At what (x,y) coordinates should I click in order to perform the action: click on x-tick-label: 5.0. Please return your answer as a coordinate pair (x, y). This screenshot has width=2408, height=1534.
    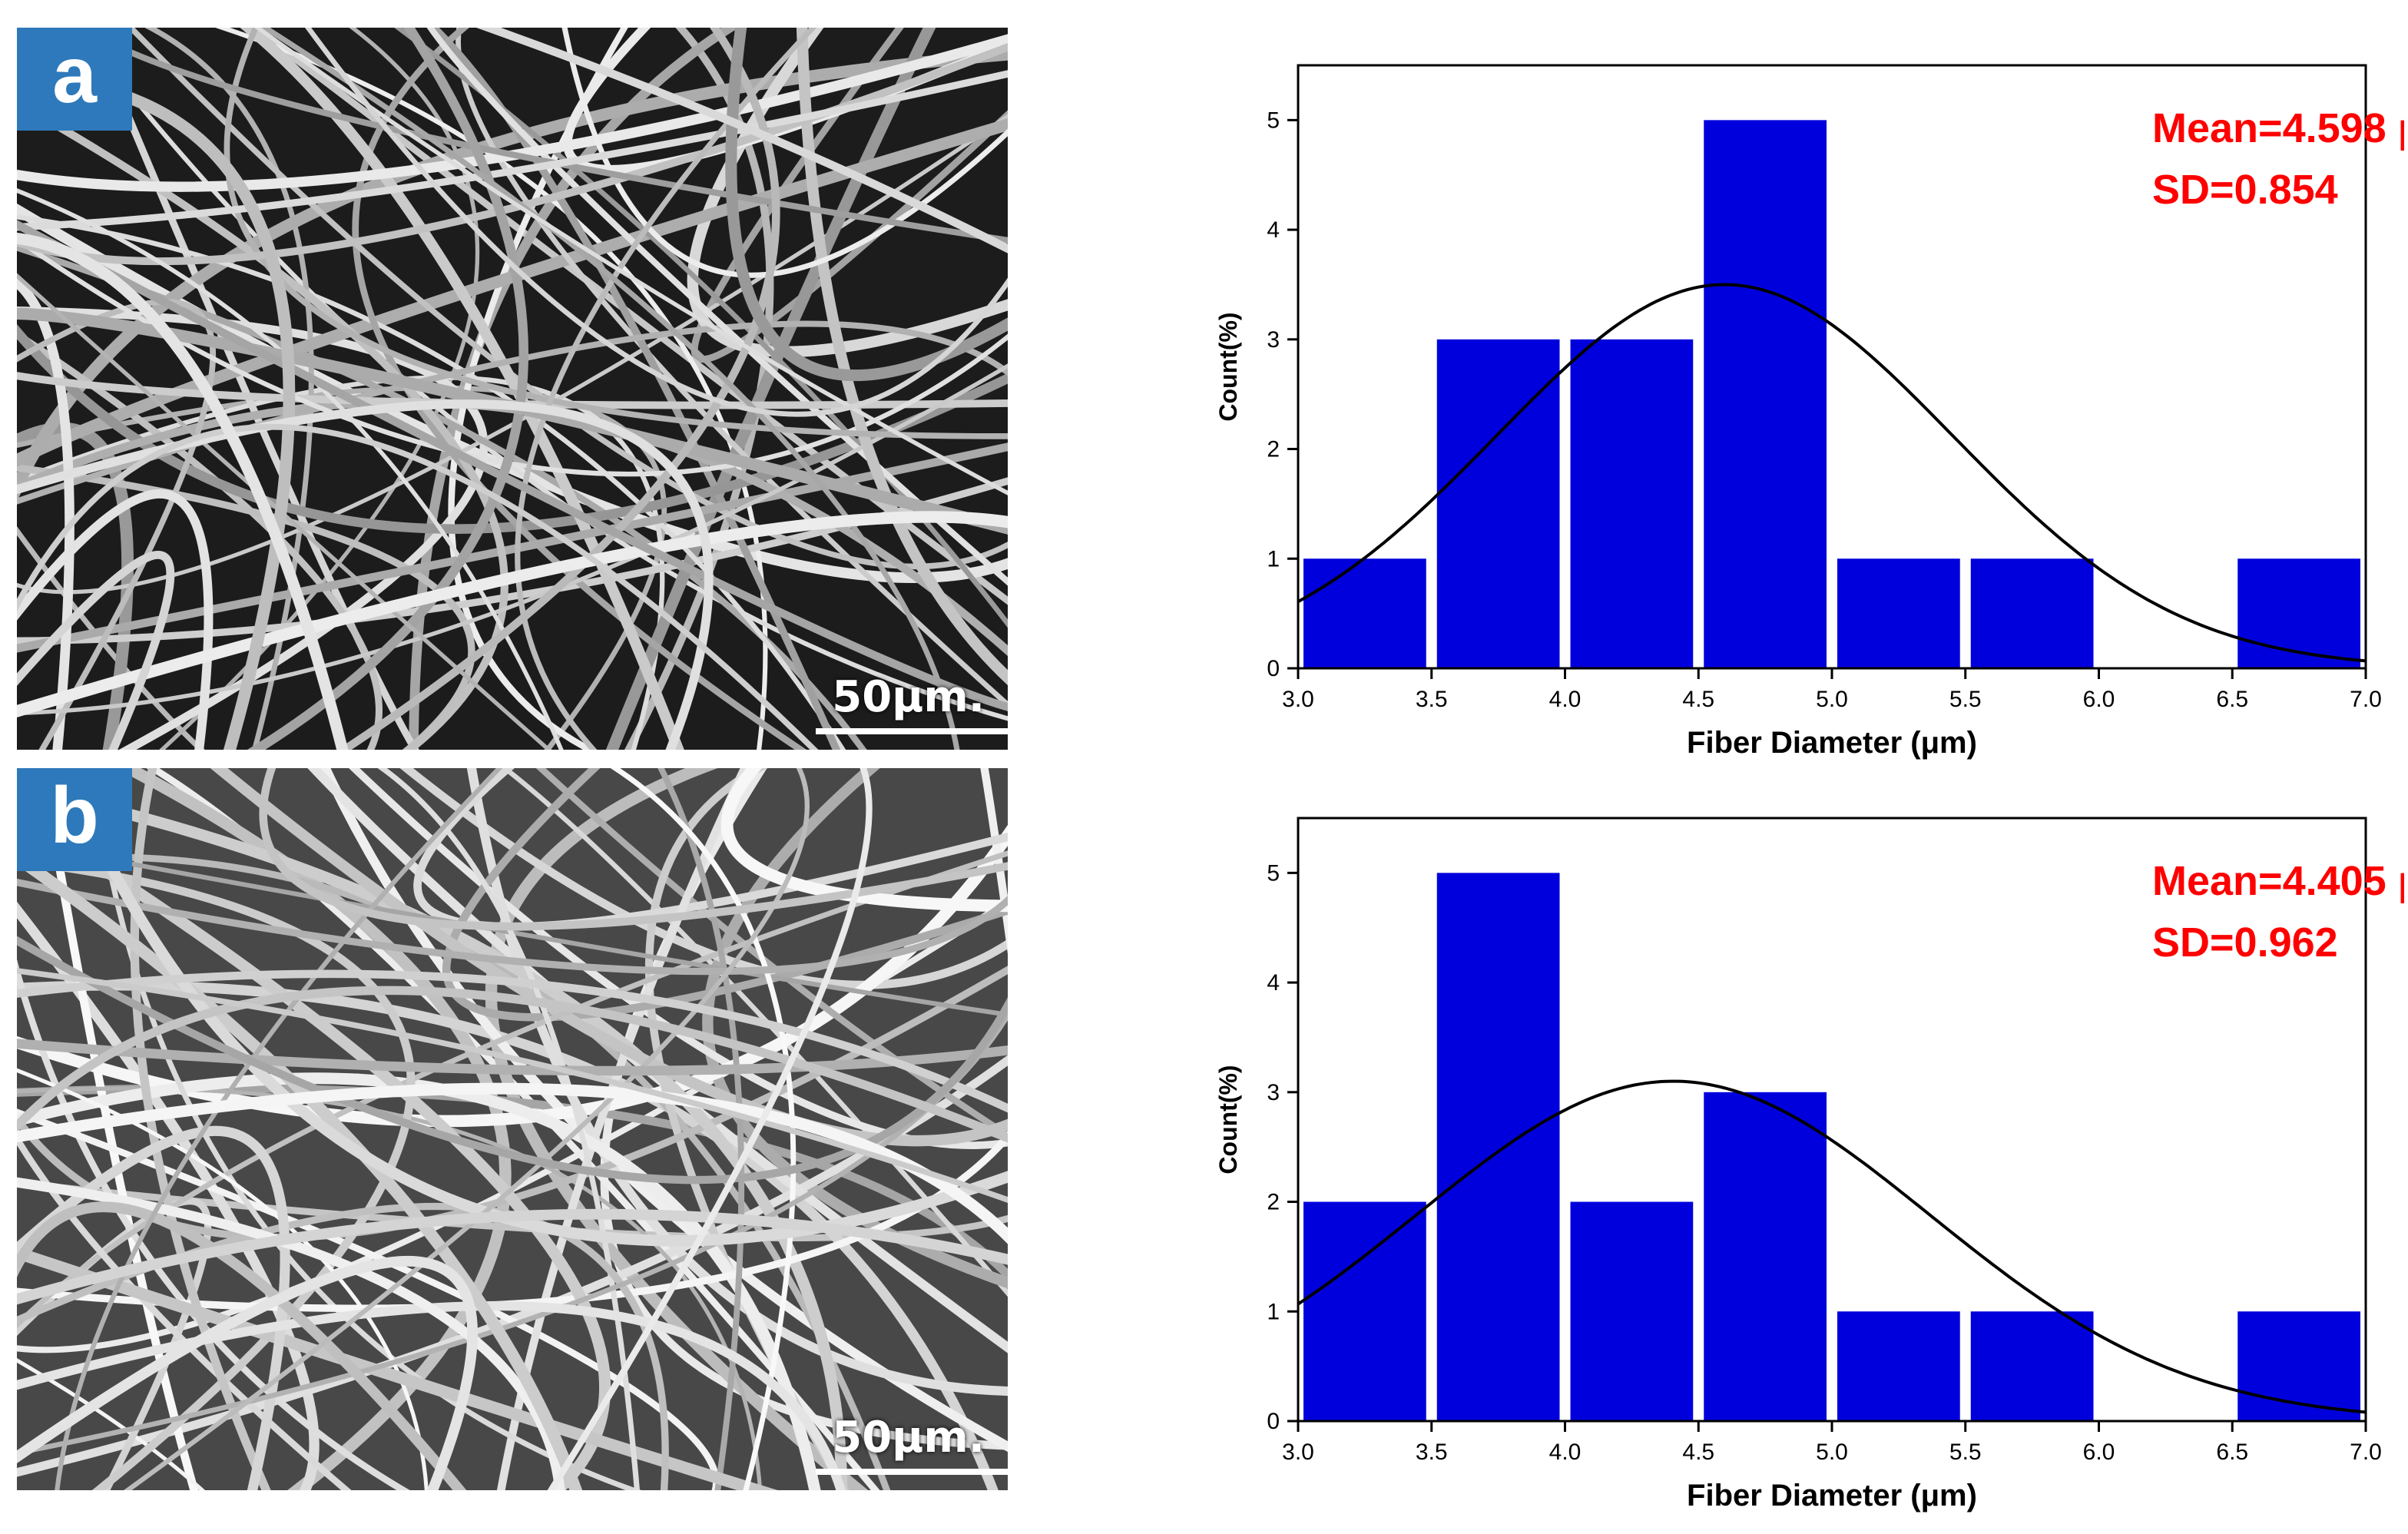
    Looking at the image, I should click on (1832, 1452).